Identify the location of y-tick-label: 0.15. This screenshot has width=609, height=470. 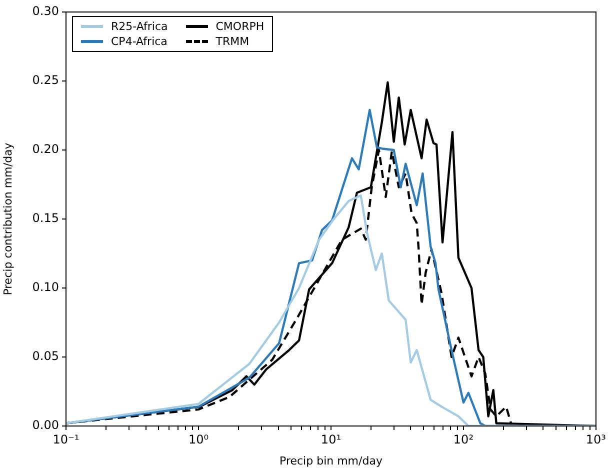
(45, 218).